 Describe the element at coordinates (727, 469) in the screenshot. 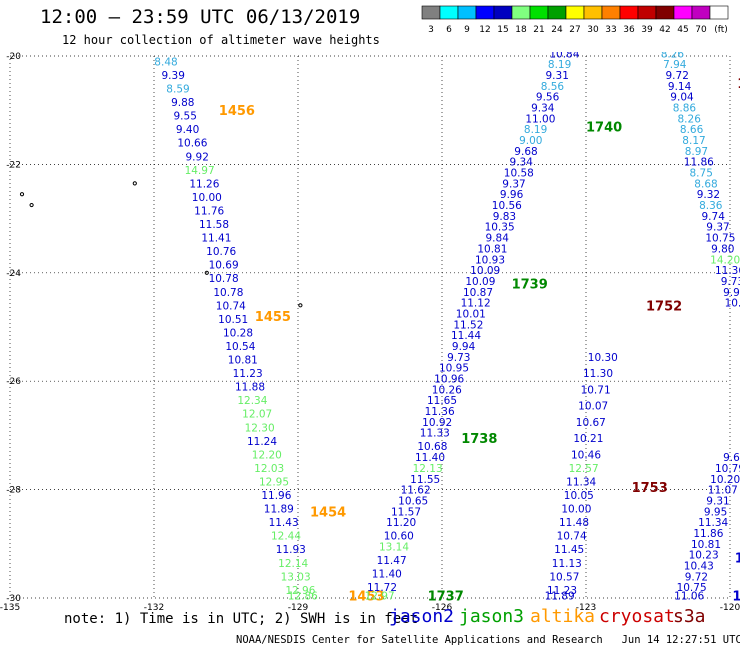

I see `wave-height-value: 10.79` at that location.